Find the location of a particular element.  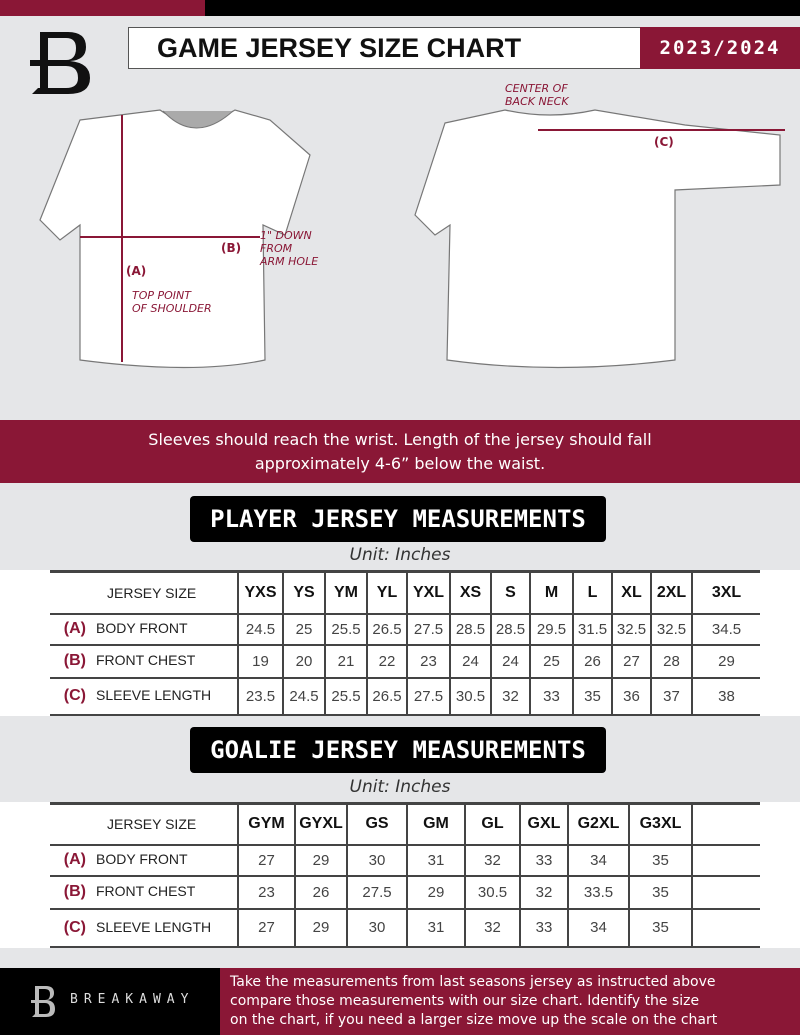

measurement-value: 26.5 is located at coordinates (386, 629).